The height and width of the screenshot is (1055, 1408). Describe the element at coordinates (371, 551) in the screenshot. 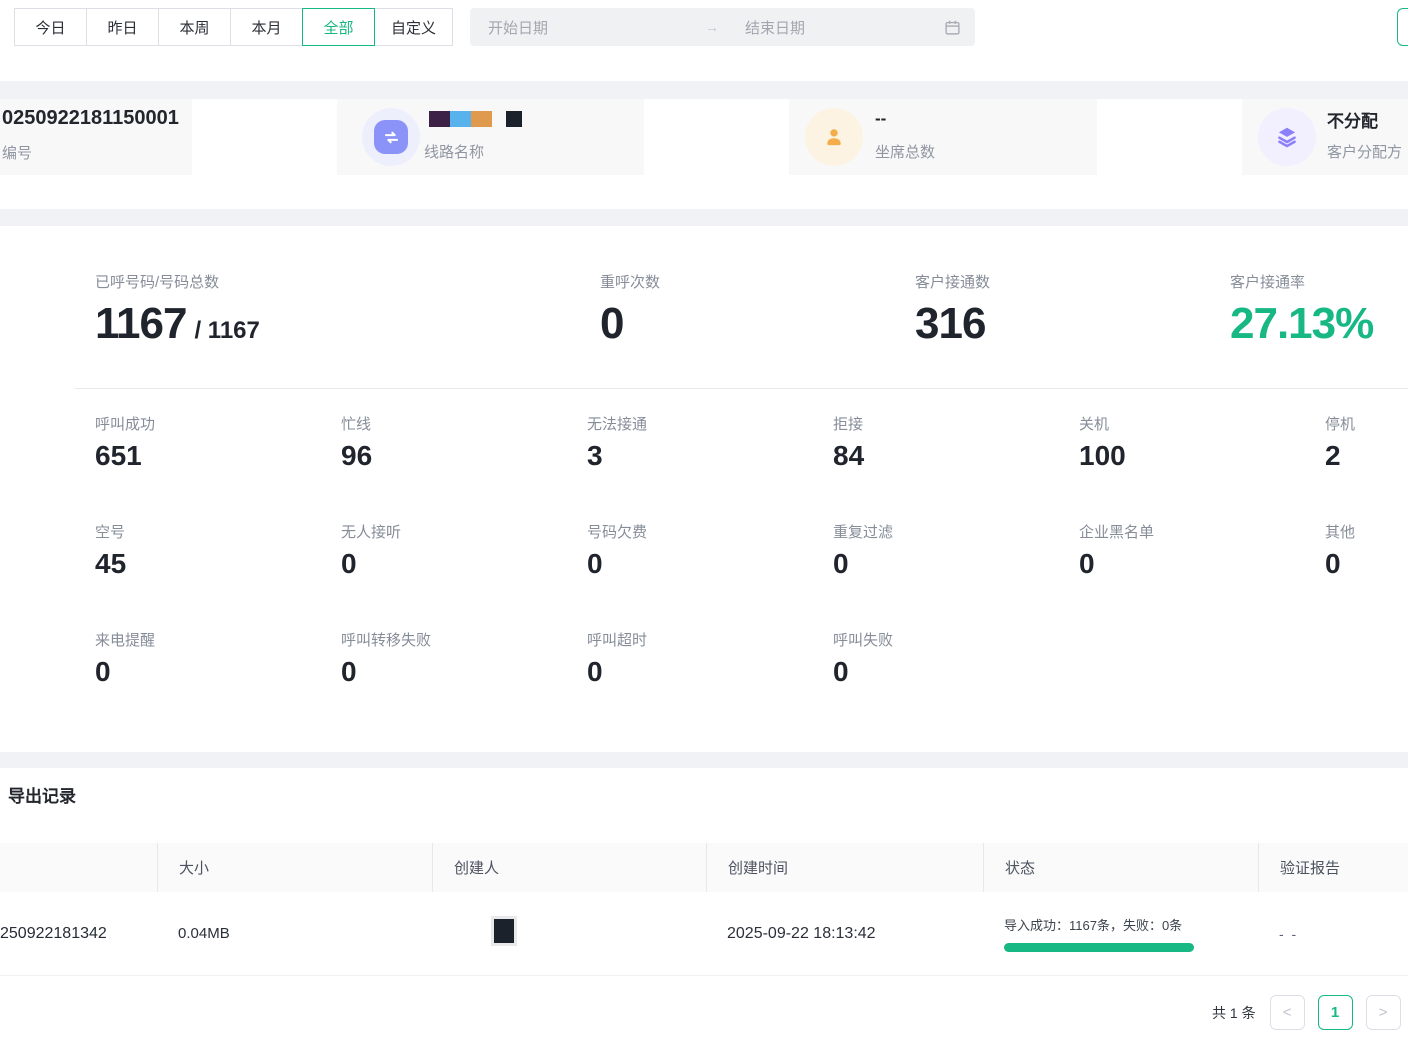

I see `stat-no-answer: 无人接听 0` at that location.